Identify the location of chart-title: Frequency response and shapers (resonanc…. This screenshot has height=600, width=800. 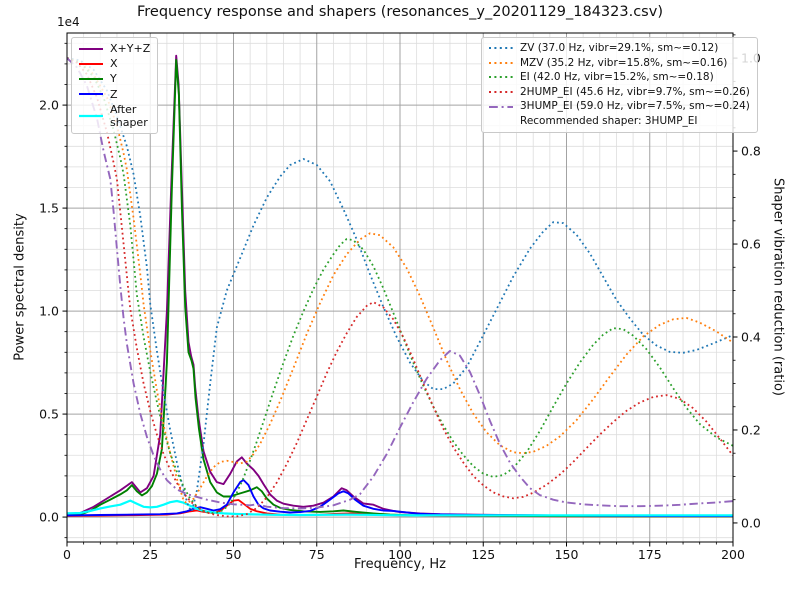
(400, 12).